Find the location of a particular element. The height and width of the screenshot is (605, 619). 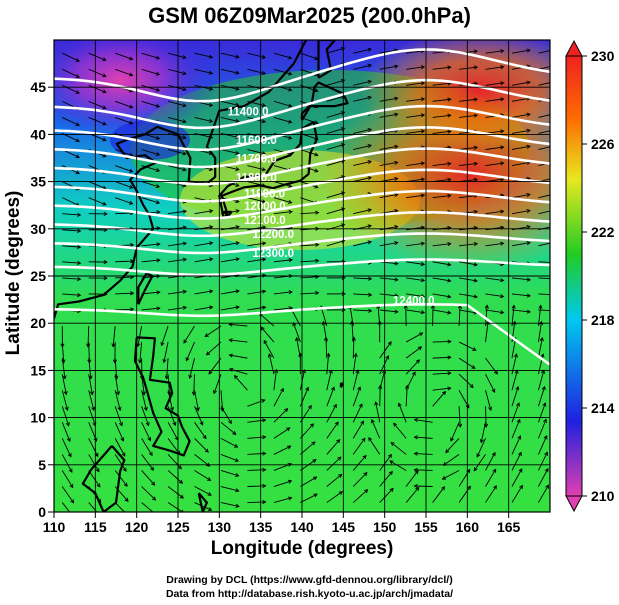

contour-label: 12100.0 is located at coordinates (265, 221).